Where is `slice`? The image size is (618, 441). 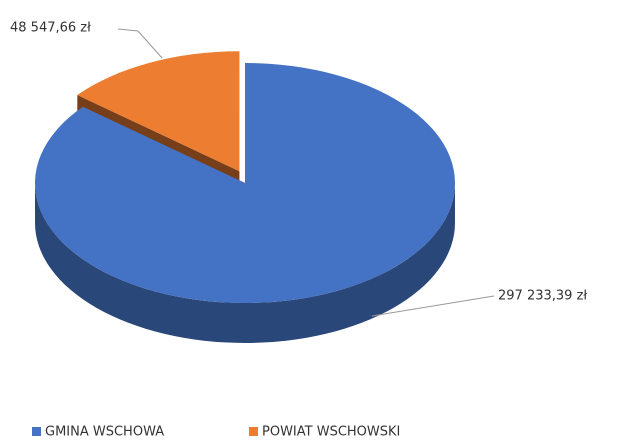 slice is located at coordinates (158, 111).